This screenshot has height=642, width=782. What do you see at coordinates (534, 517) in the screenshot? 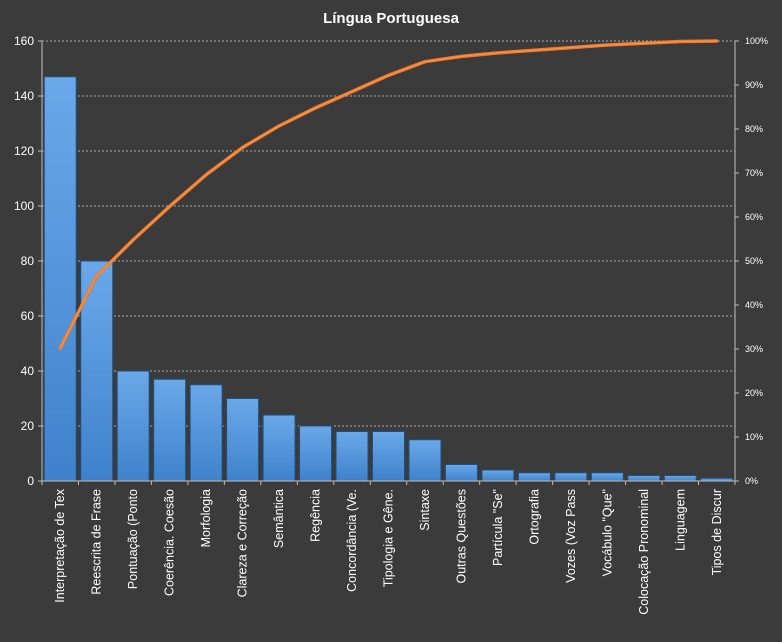
I see `category-label: Ortografia` at bounding box center [534, 517].